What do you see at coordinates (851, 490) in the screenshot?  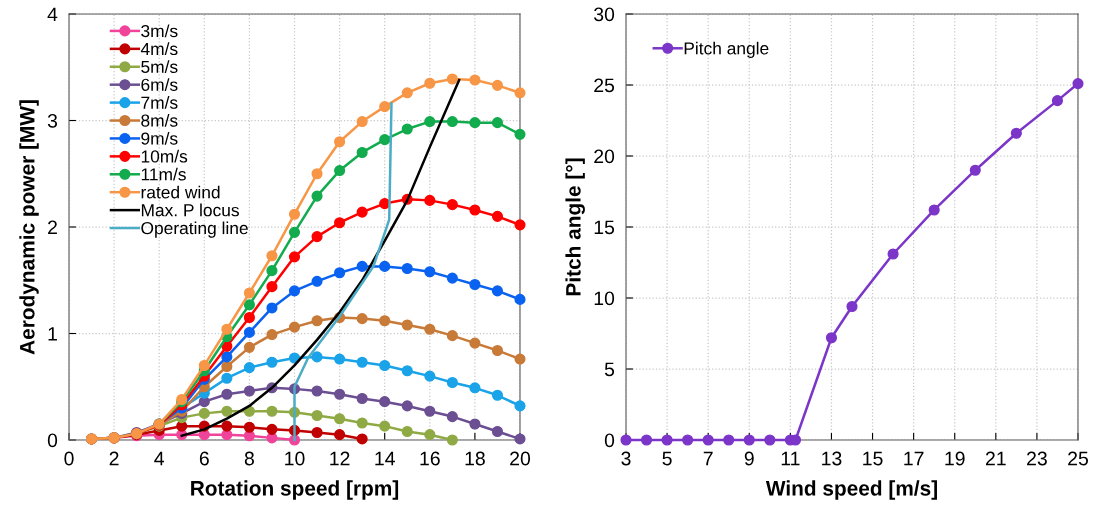 I see `x-axis-title: Wind speed [m/s]` at bounding box center [851, 490].